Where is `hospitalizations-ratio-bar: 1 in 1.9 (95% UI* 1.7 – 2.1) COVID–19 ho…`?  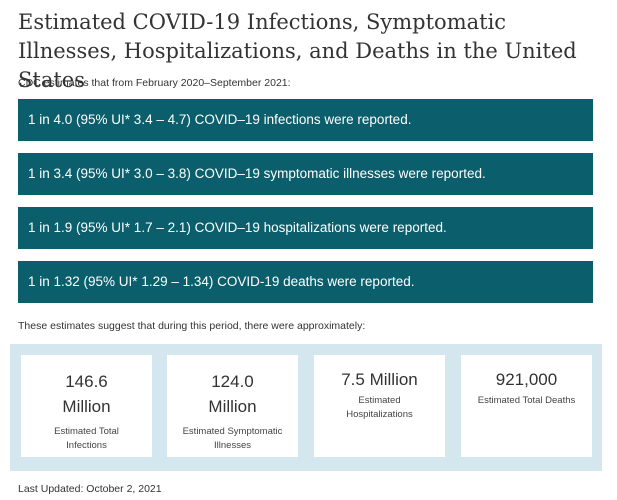
hospitalizations-ratio-bar: 1 in 1.9 (95% UI* 1.7 – 2.1) COVID–19 ho… is located at coordinates (305, 228).